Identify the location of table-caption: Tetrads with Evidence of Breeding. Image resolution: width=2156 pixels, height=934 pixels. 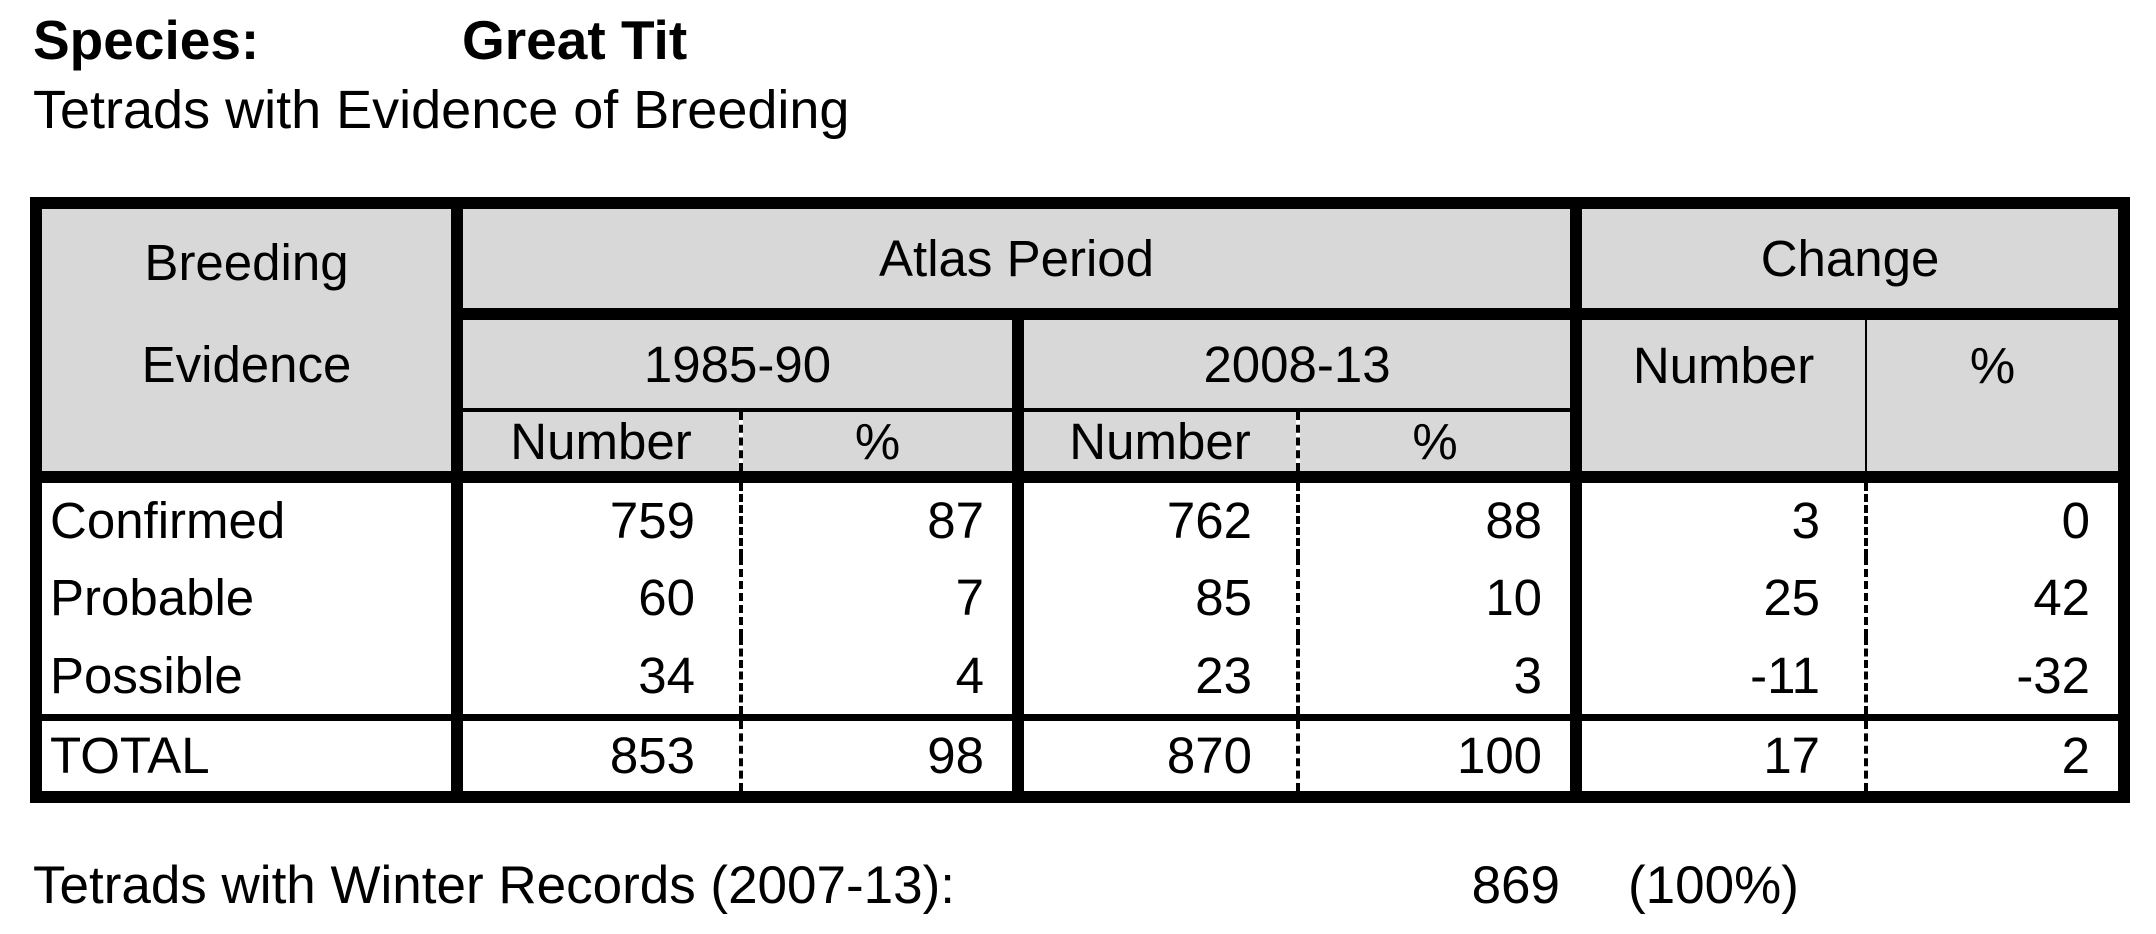
(441, 110).